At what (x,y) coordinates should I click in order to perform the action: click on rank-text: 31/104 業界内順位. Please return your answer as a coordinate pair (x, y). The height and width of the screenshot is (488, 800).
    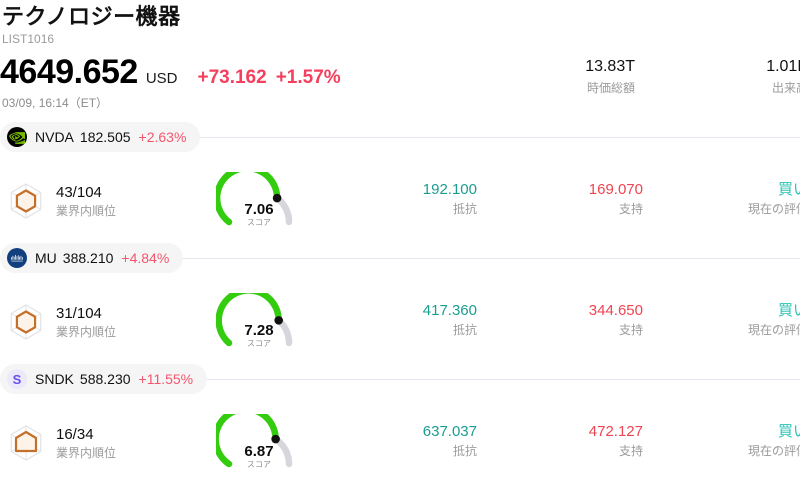
    Looking at the image, I should click on (86, 322).